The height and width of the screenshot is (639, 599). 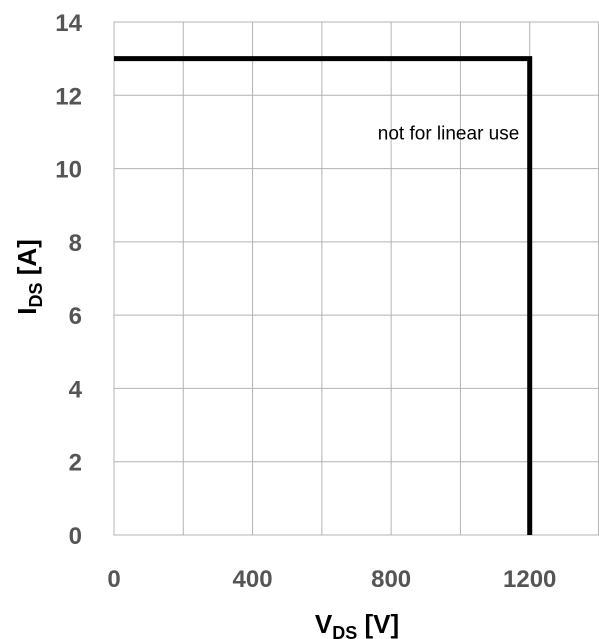 What do you see at coordinates (68, 23) in the screenshot?
I see `y-tick-label: 14` at bounding box center [68, 23].